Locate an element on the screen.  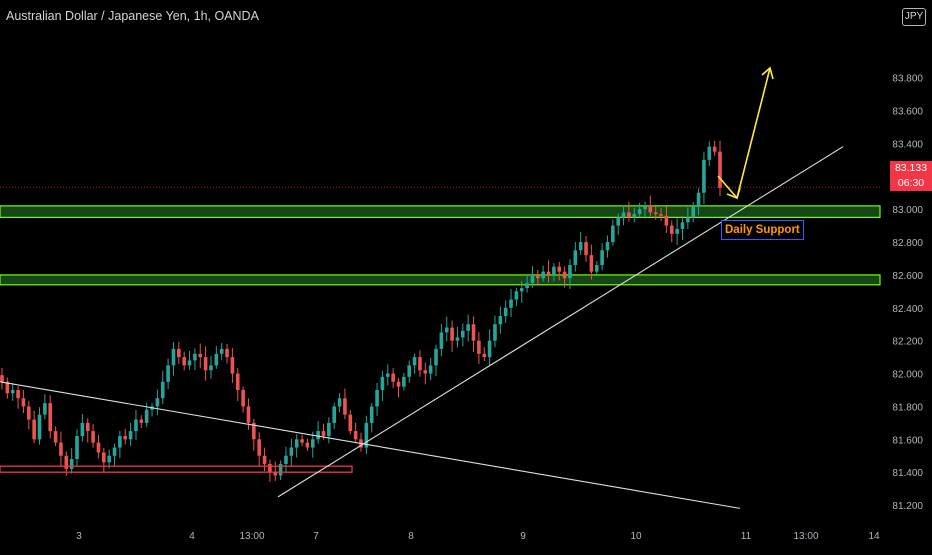
price-tick-13: 81.200 is located at coordinates (907, 506).